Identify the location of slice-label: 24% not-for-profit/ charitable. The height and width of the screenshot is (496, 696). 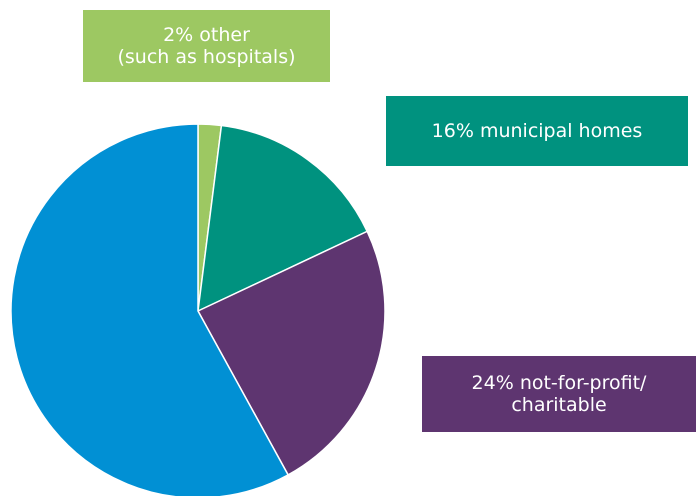
(559, 394).